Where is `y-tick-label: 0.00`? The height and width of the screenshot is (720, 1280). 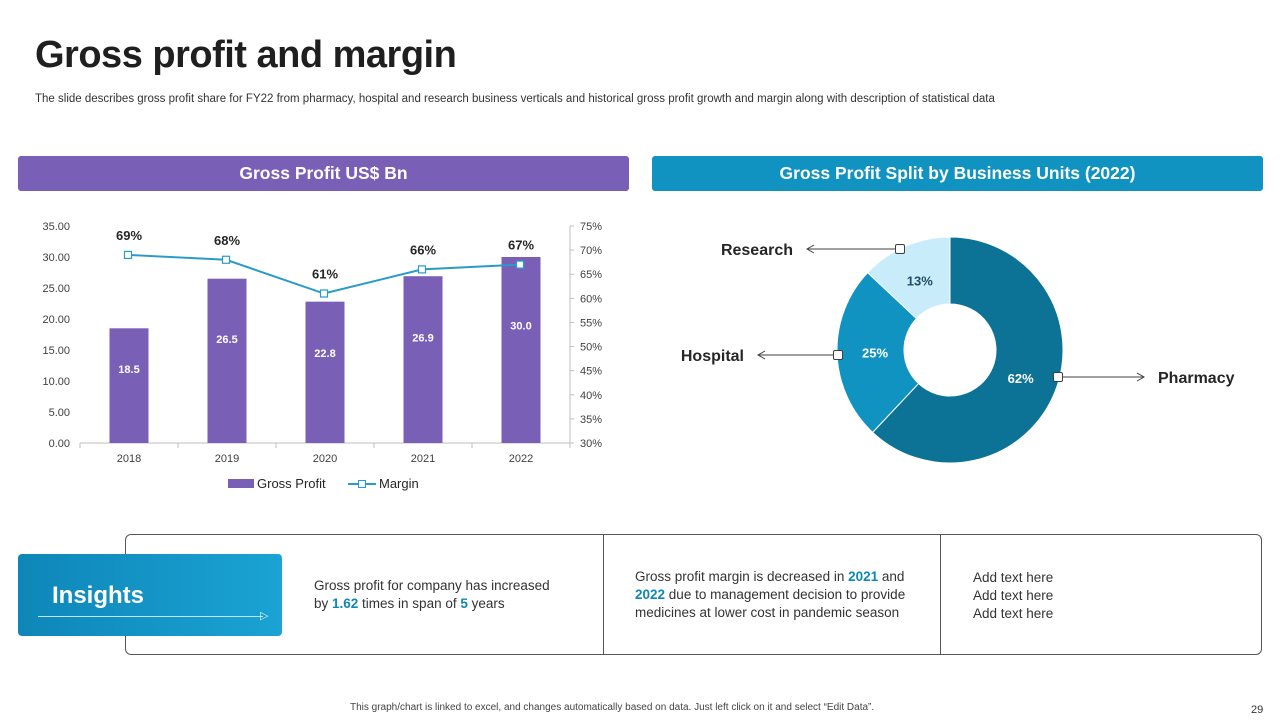 y-tick-label: 0.00 is located at coordinates (59, 444).